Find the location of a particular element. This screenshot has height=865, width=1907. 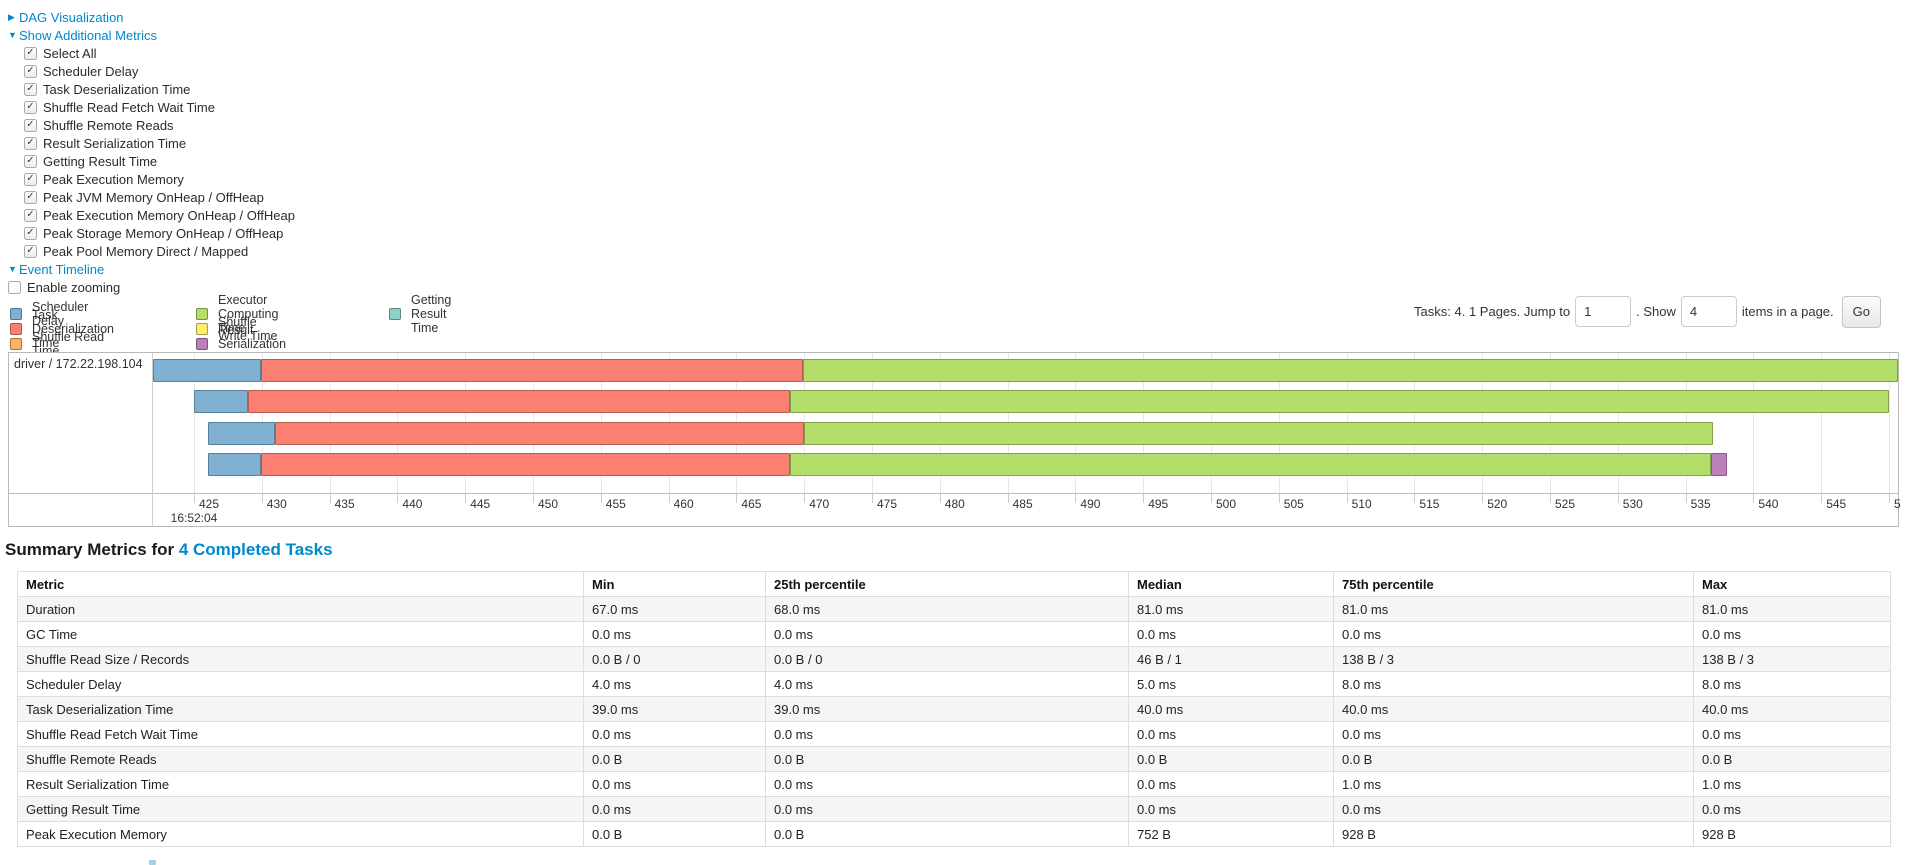

metric-checkbox-row: ✓ Peak Execution Memory is located at coordinates (159, 179).